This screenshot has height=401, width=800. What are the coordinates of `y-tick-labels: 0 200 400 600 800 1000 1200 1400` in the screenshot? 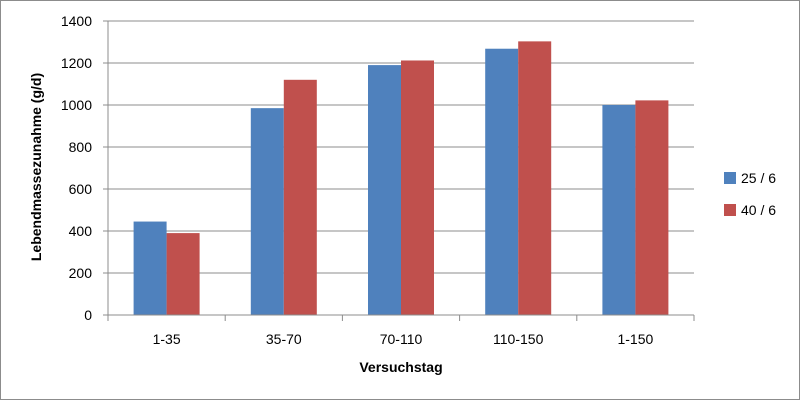 It's located at (76, 168).